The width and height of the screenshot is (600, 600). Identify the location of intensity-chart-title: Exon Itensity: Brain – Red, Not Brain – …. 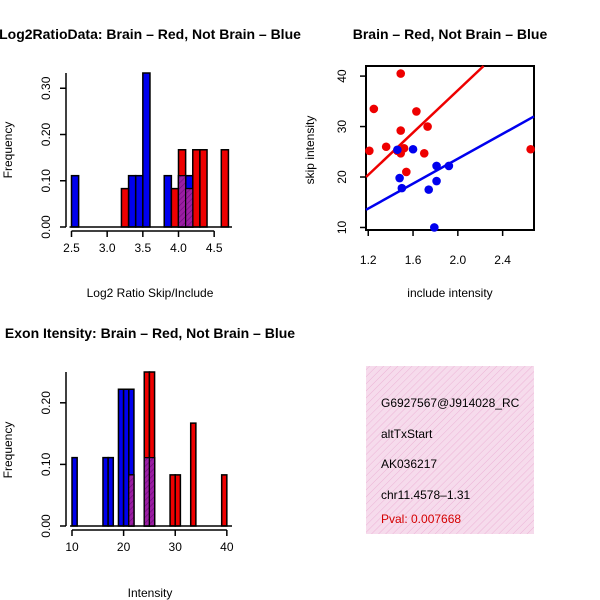
(150, 333).